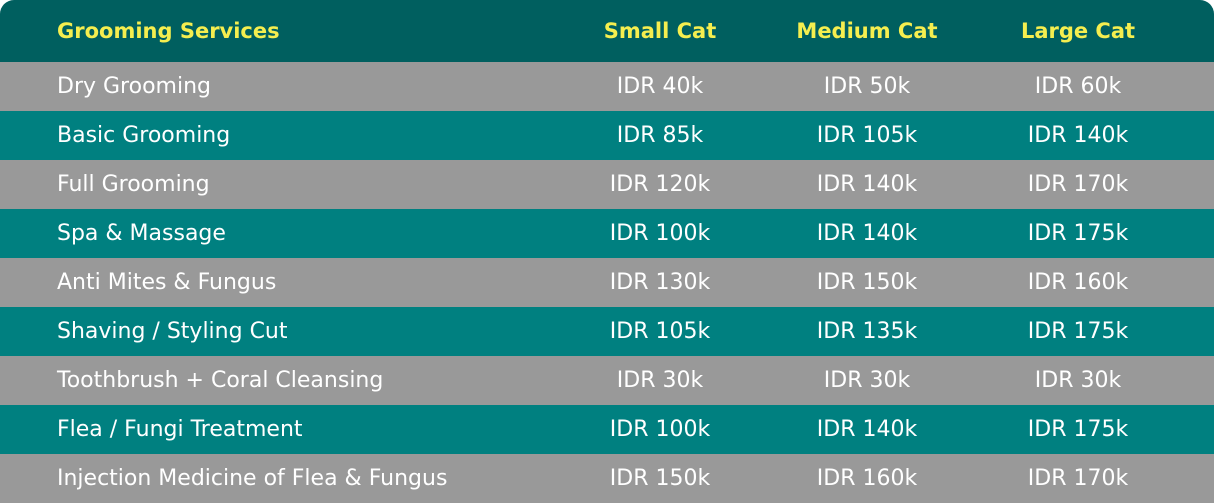 The height and width of the screenshot is (503, 1214). Describe the element at coordinates (867, 331) in the screenshot. I see `price-medium: IDR 135k` at that location.